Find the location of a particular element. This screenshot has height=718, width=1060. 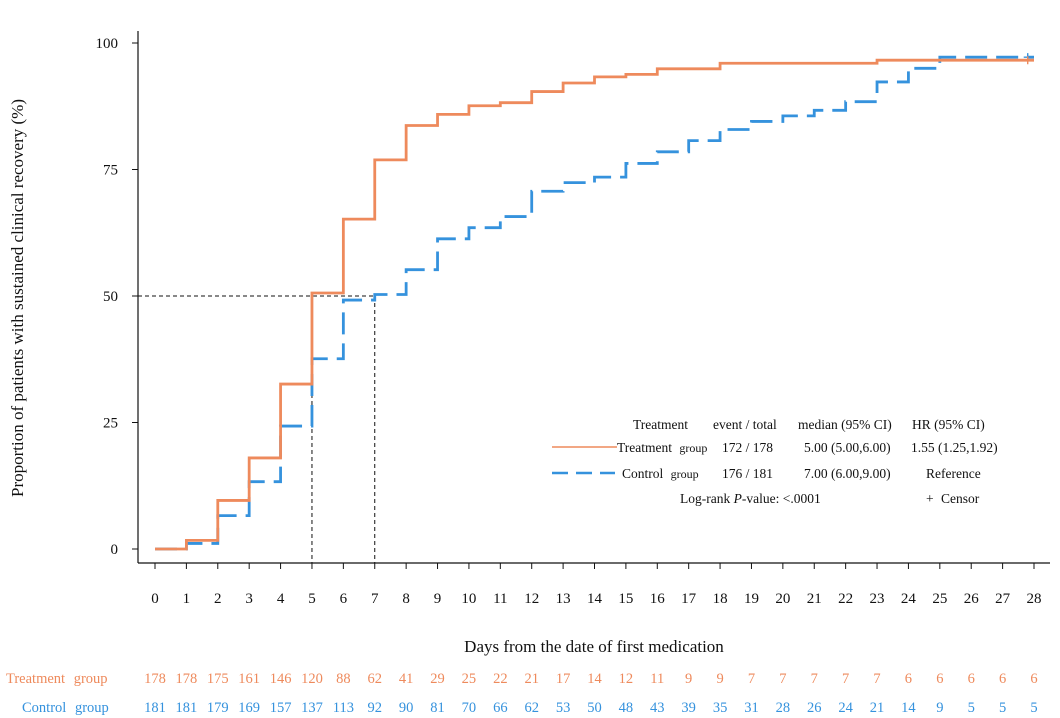

risk-count-control: 179 is located at coordinates (218, 708).